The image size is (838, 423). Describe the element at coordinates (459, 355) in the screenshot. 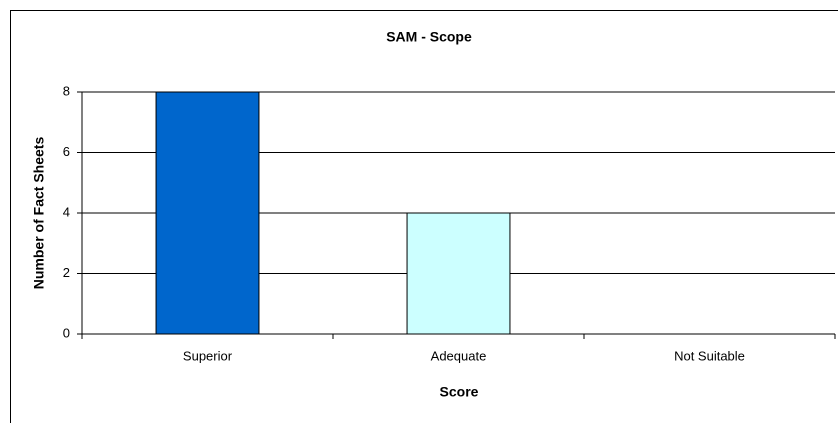

I see `x-tick-label: Adequate` at that location.